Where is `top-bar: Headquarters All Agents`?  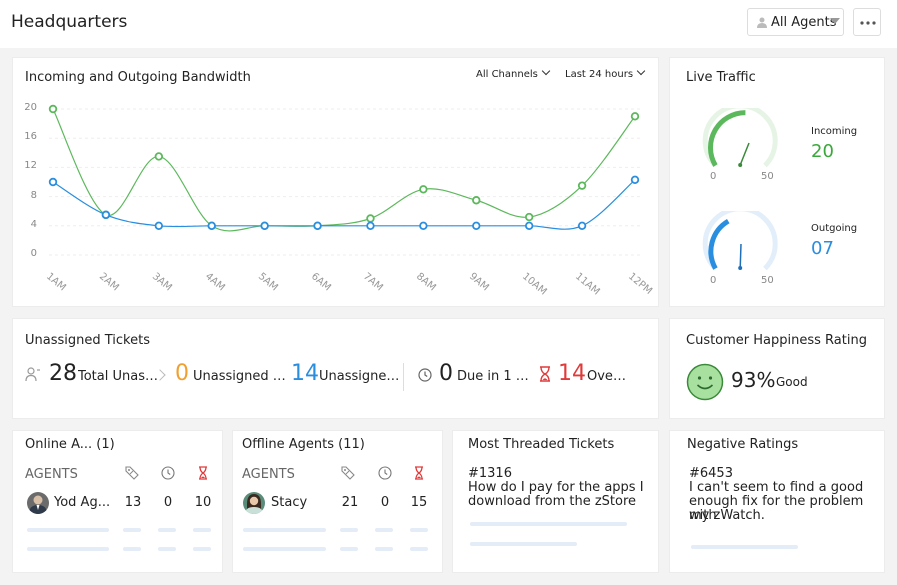
top-bar: Headquarters All Agents is located at coordinates (448, 24).